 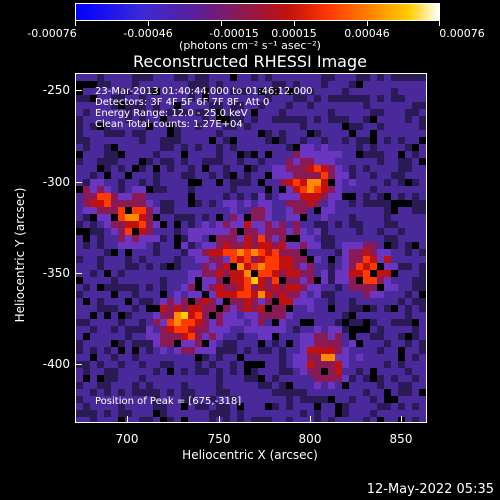 What do you see at coordinates (169, 124) in the screenshot?
I see `method-counts-text: Clean Total counts: 1.27E+04` at bounding box center [169, 124].